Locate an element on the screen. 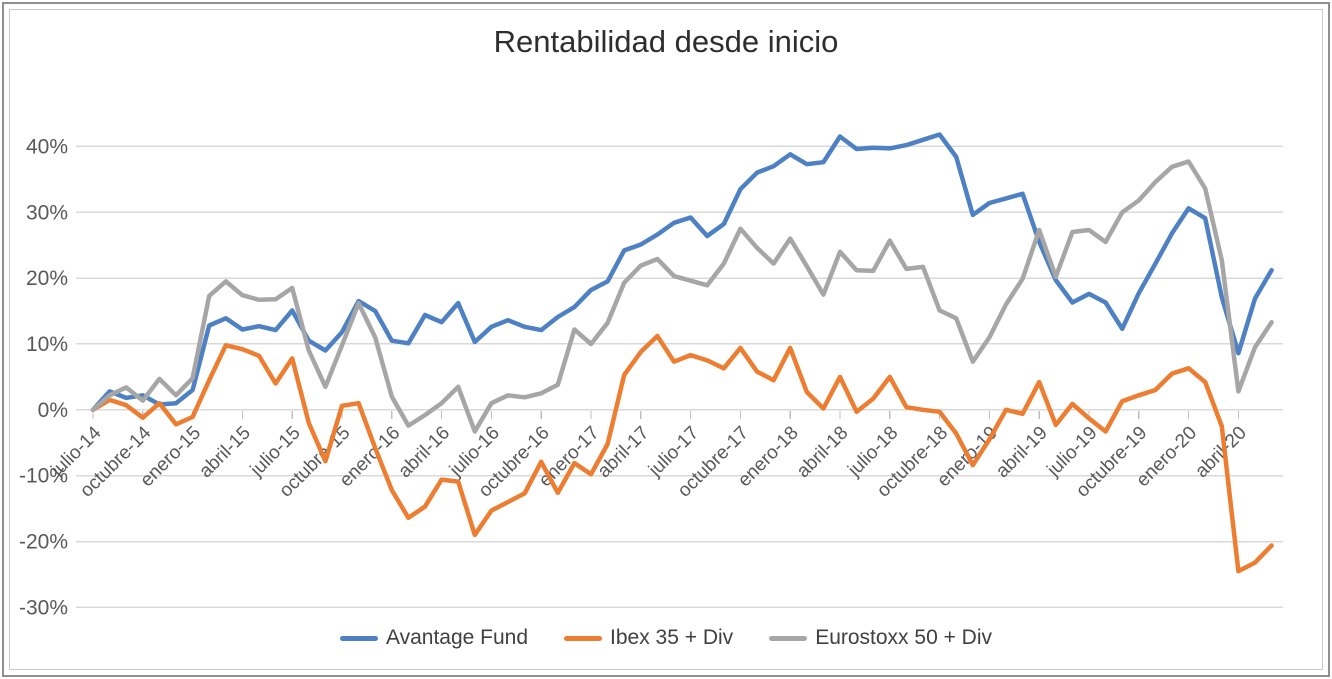 This screenshot has width=1332, height=679. x-axis-label: abril-19 is located at coordinates (1022, 452).